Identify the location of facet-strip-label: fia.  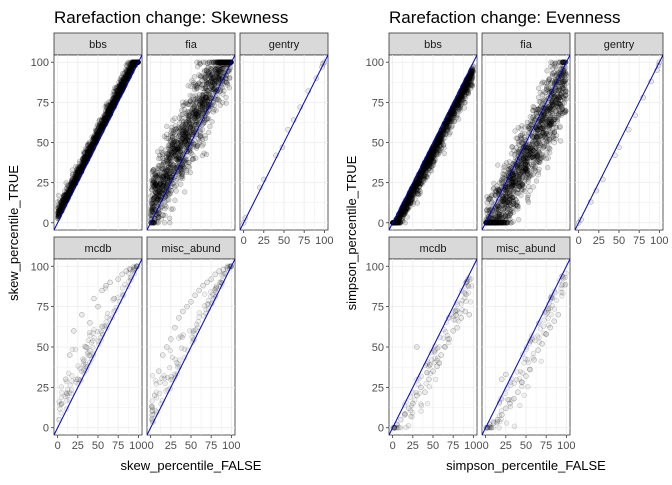
(526, 45).